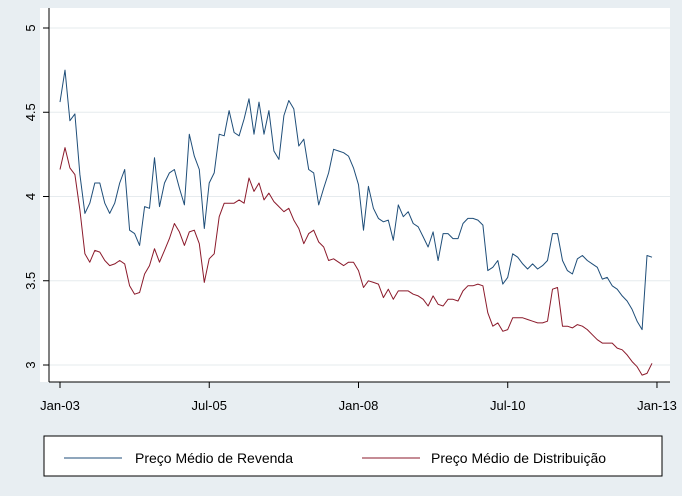 The height and width of the screenshot is (496, 682). What do you see at coordinates (60, 405) in the screenshot?
I see `x-tick-label: Jan-03` at bounding box center [60, 405].